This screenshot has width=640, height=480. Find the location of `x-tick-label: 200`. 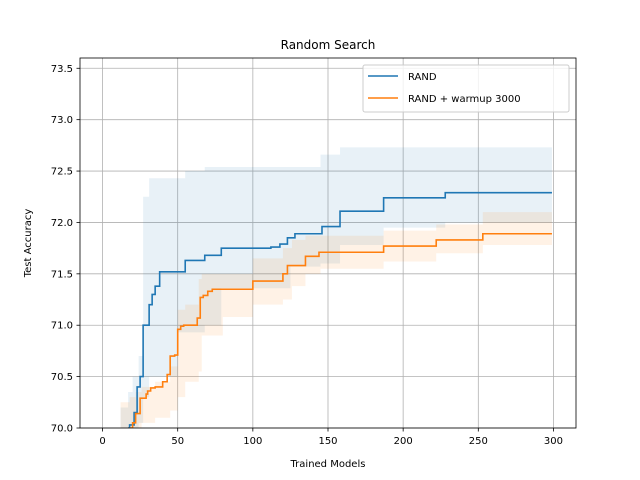

x-tick-label: 200 is located at coordinates (403, 441).